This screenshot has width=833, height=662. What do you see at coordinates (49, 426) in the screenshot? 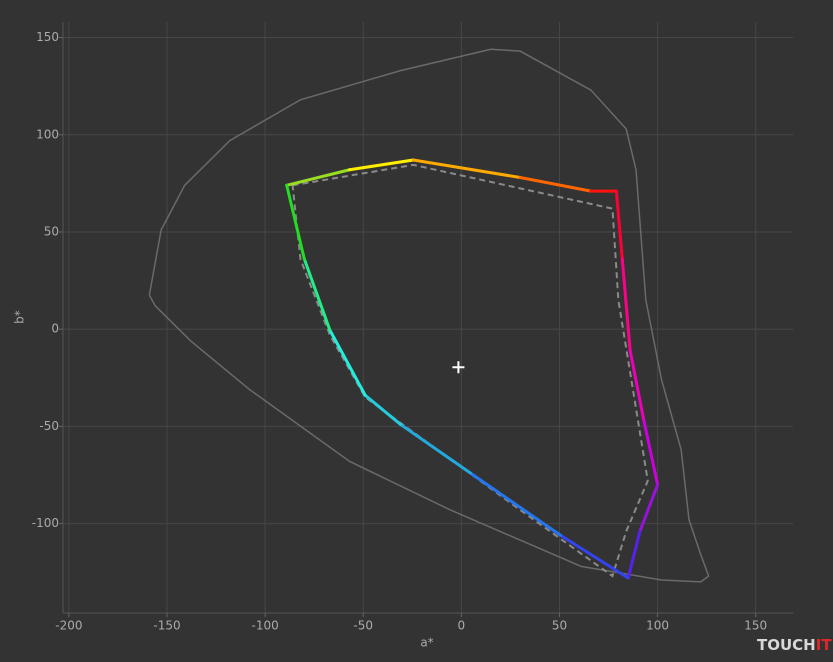
I see `y-tick-label: -50` at bounding box center [49, 426].